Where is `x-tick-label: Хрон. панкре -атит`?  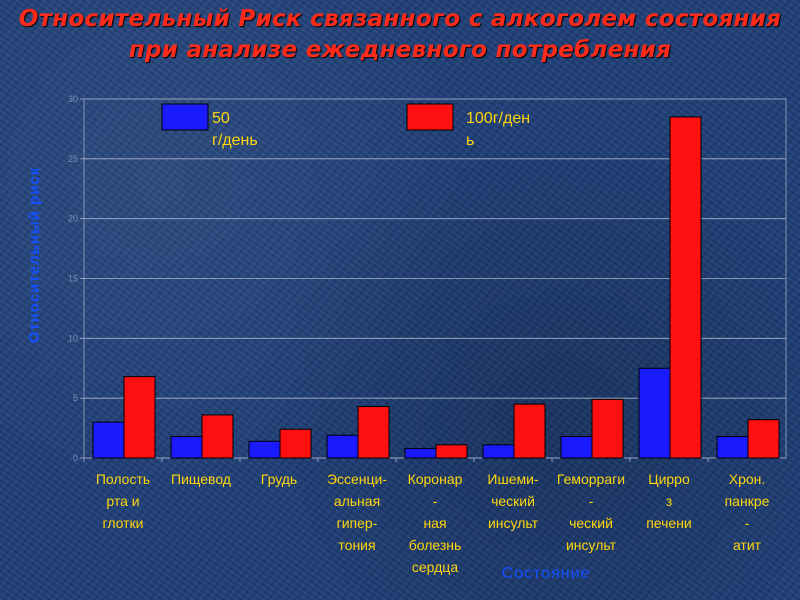
x-tick-label: Хрон. панкре -атит is located at coordinates (747, 512).